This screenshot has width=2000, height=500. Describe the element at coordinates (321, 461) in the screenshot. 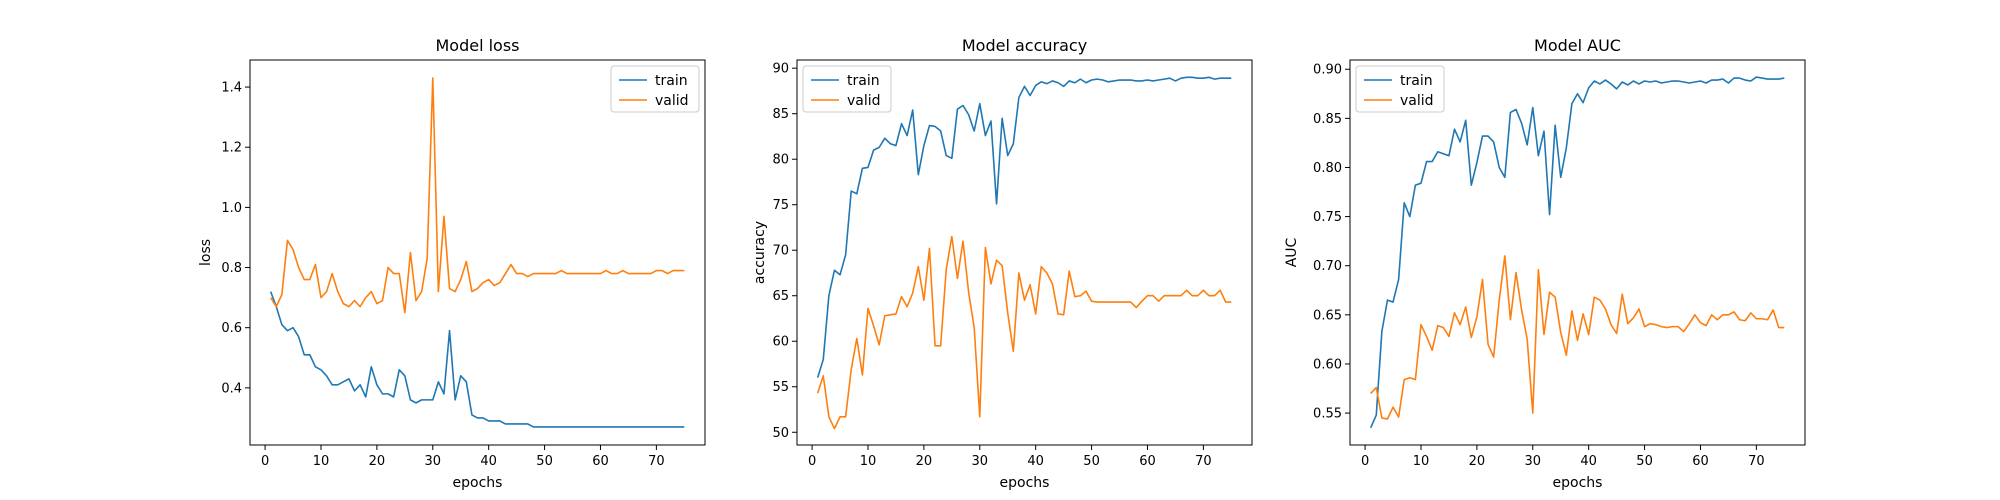

I see `loss-x-tick-label: 10` at that location.